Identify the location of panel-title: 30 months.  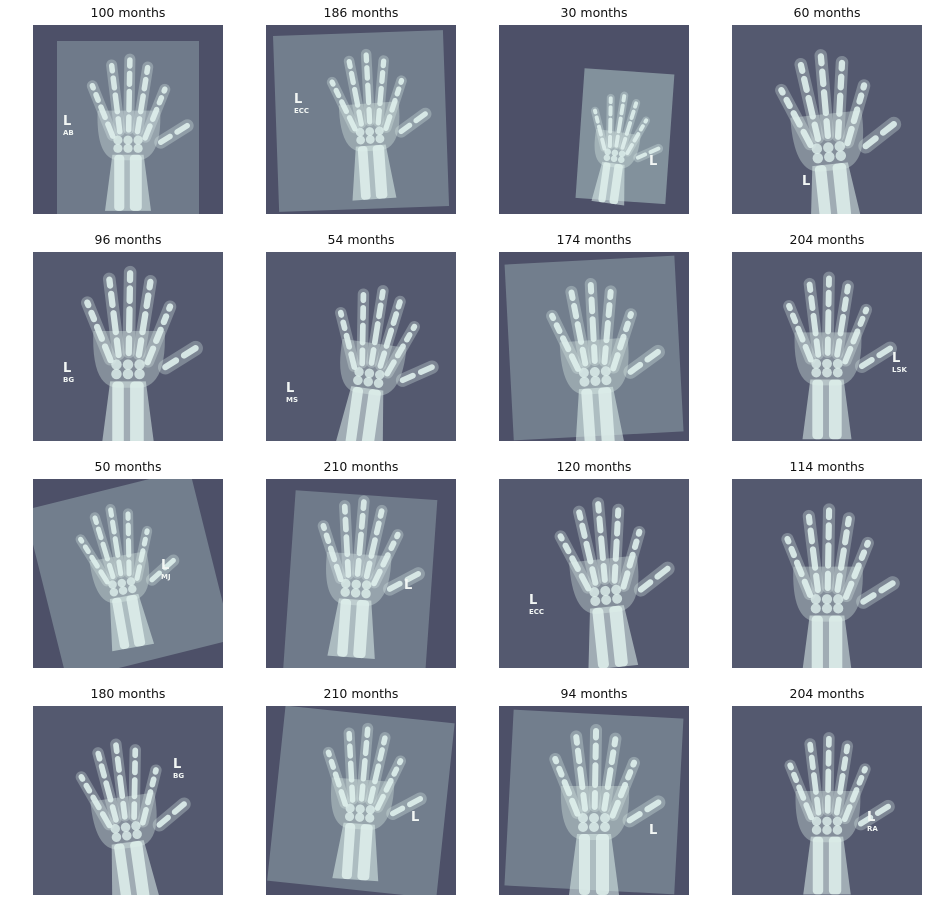
(594, 12).